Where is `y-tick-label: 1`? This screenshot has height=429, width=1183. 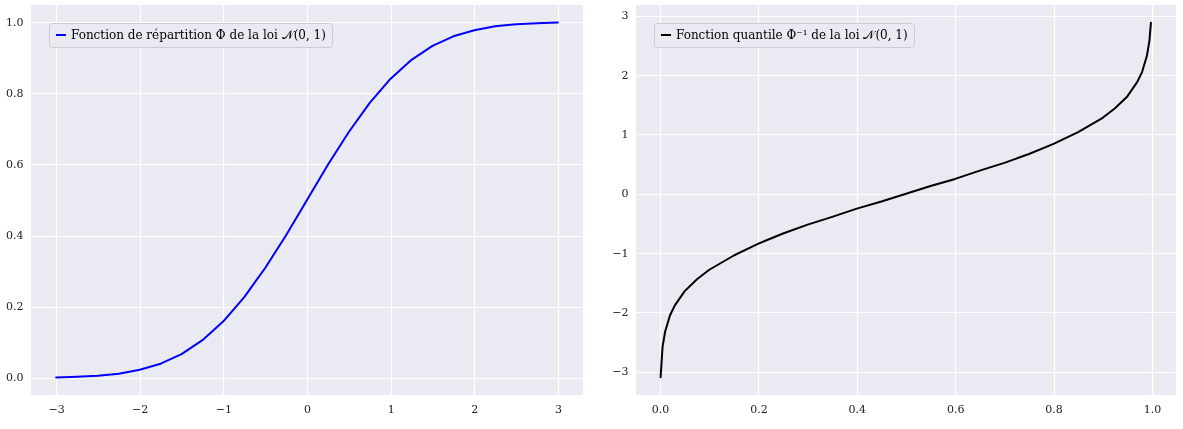 y-tick-label: 1 is located at coordinates (625, 134).